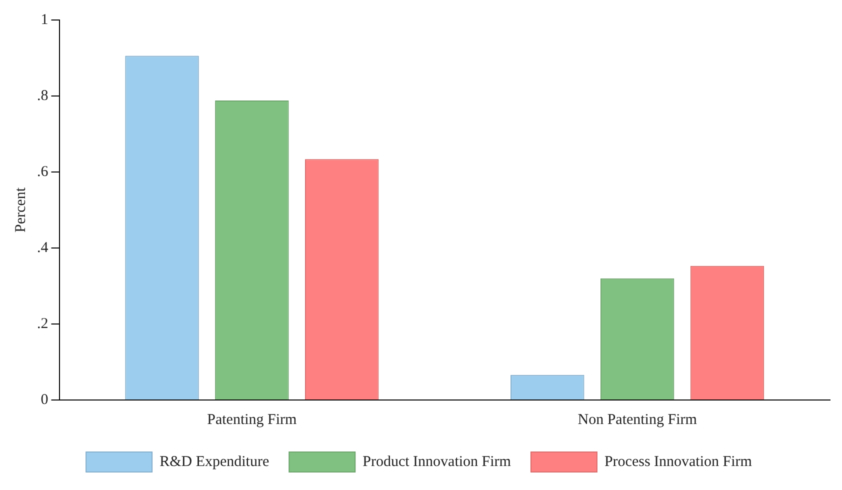 The width and height of the screenshot is (842, 490). Describe the element at coordinates (43, 172) in the screenshot. I see `y-tick-label: .6` at that location.